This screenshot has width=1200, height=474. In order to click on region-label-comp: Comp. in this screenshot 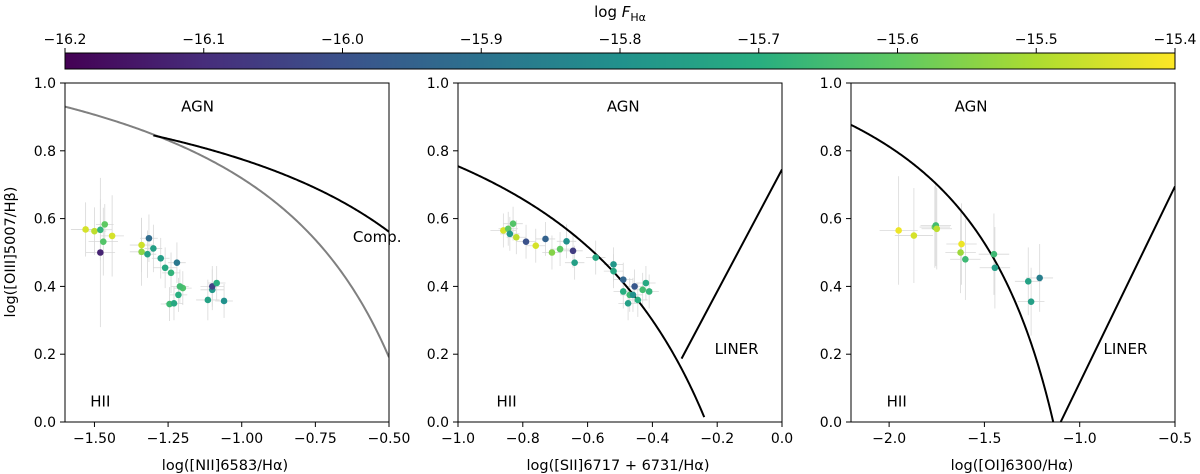, I will do `click(377, 237)`.